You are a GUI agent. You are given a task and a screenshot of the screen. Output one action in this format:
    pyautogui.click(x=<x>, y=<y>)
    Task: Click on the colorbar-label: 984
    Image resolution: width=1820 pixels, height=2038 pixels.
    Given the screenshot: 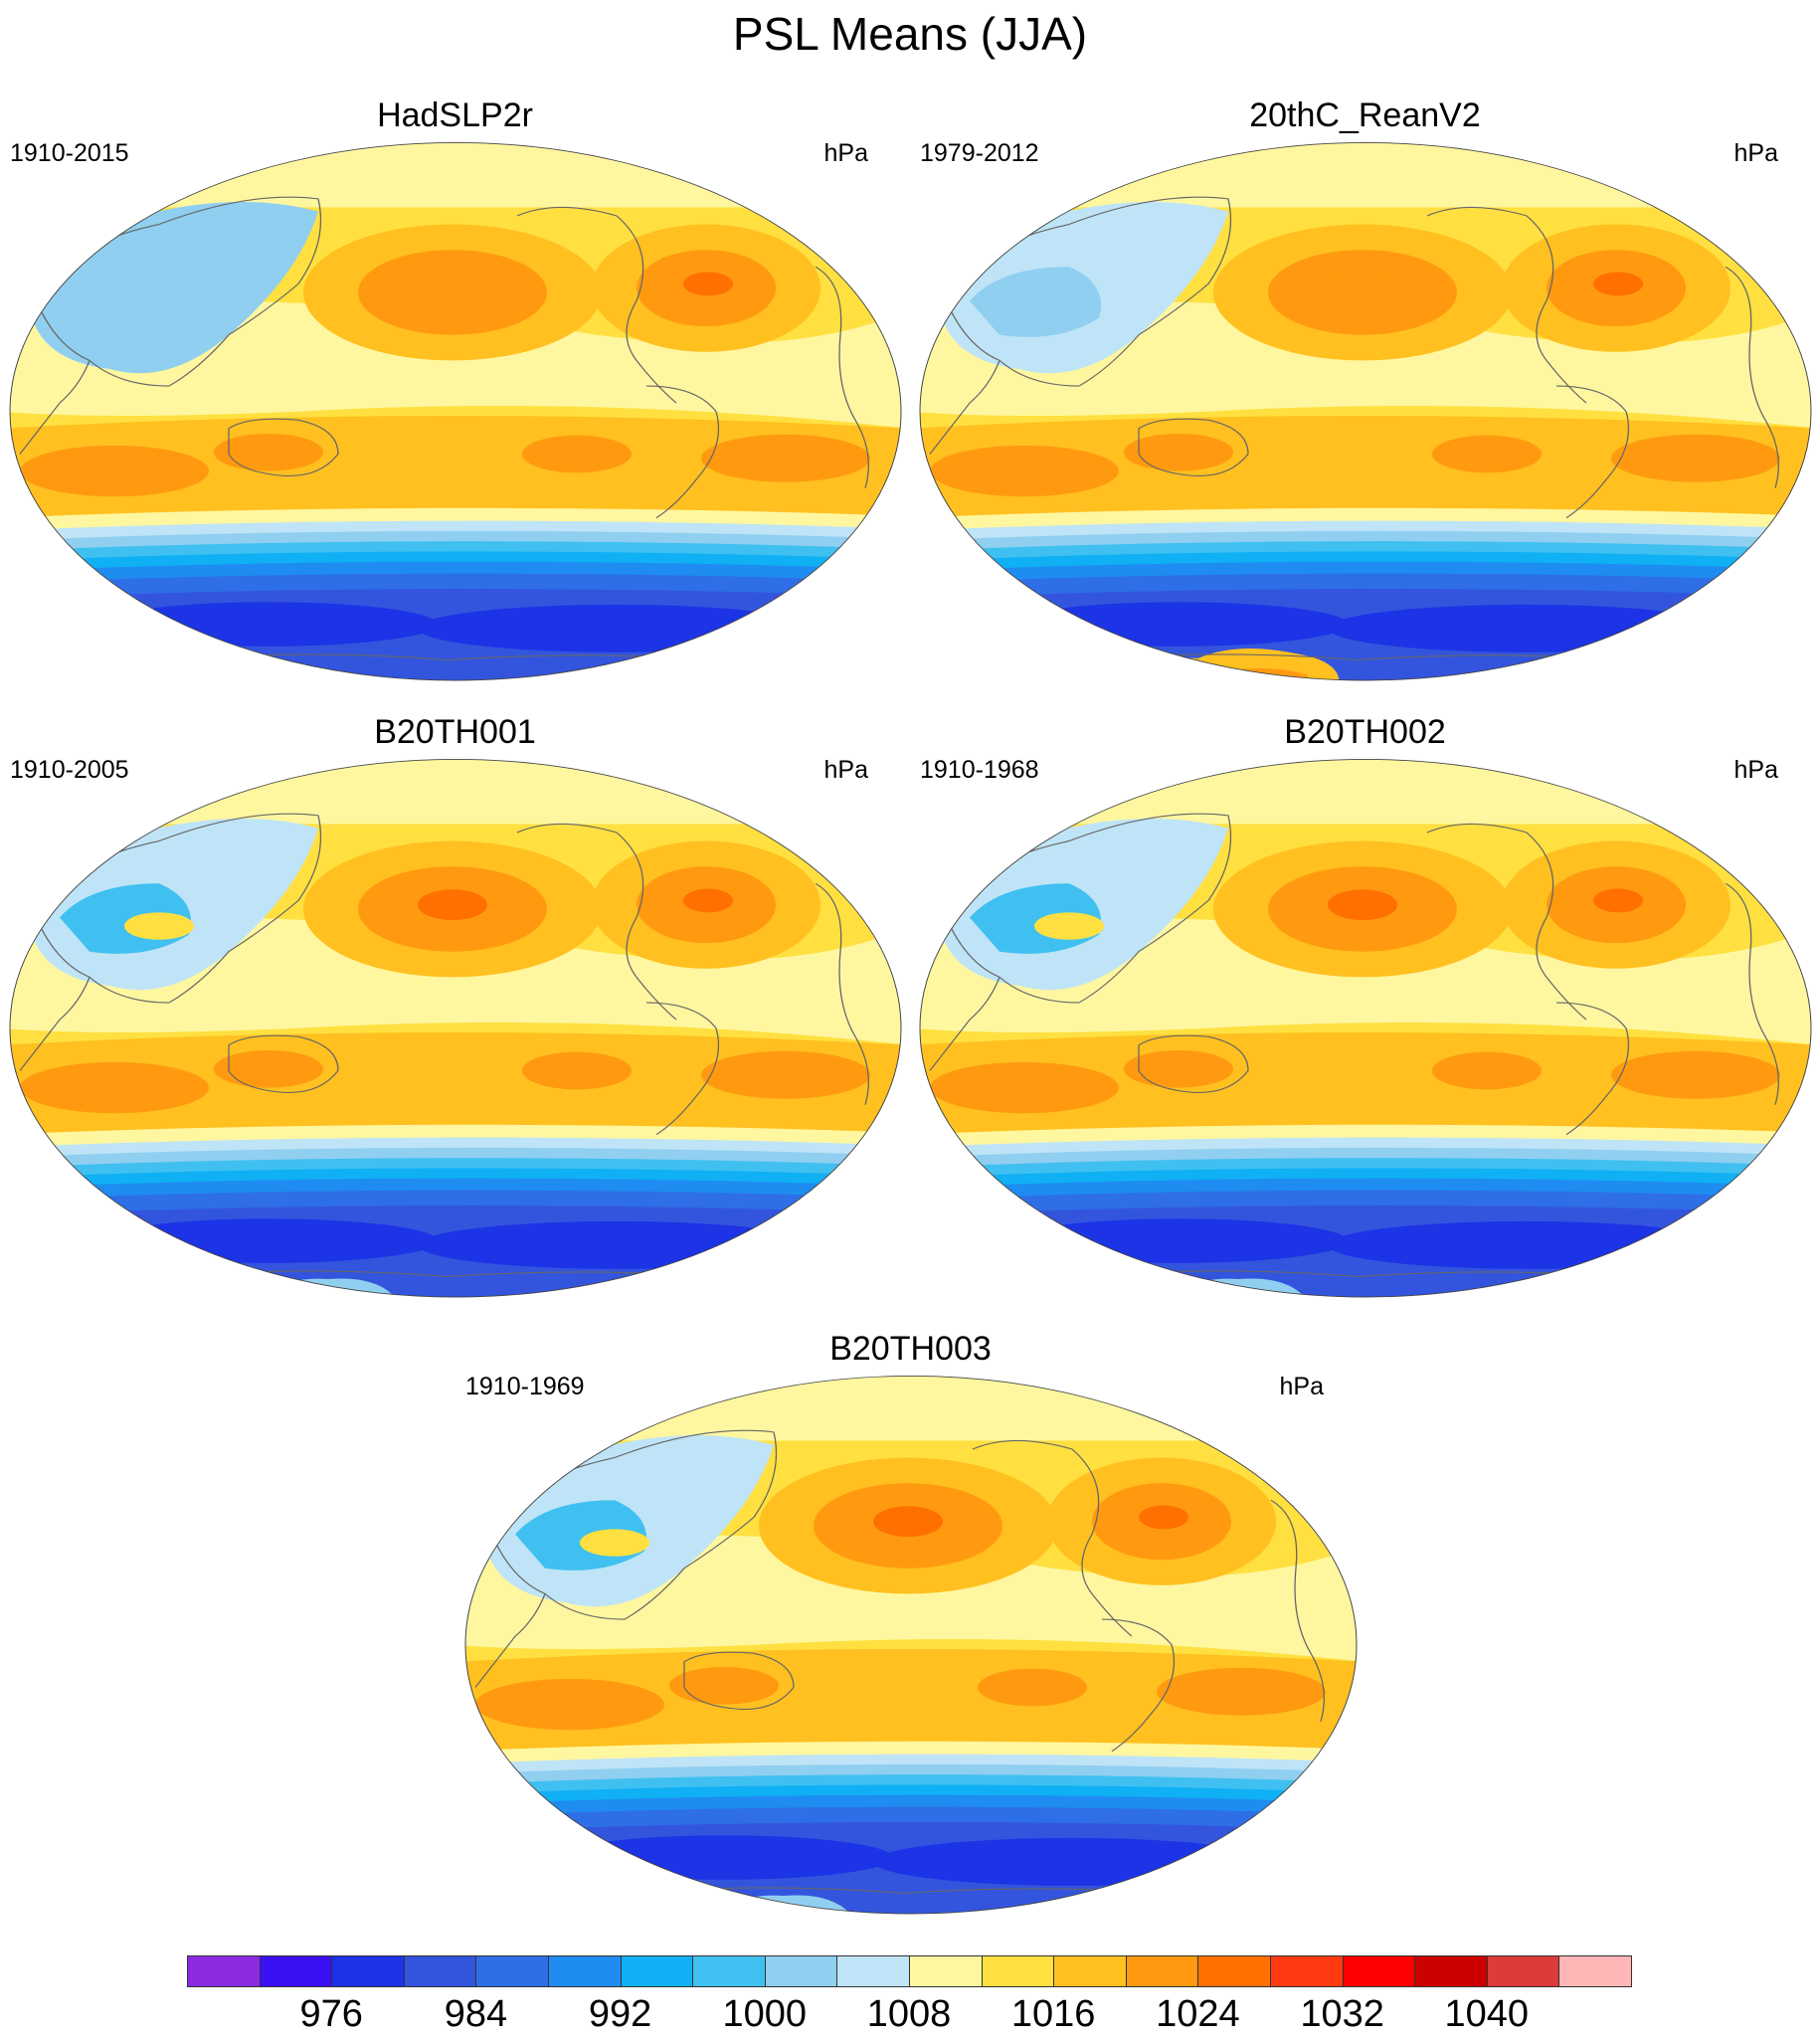 What is the action you would take?
    pyautogui.click(x=476, y=2014)
    